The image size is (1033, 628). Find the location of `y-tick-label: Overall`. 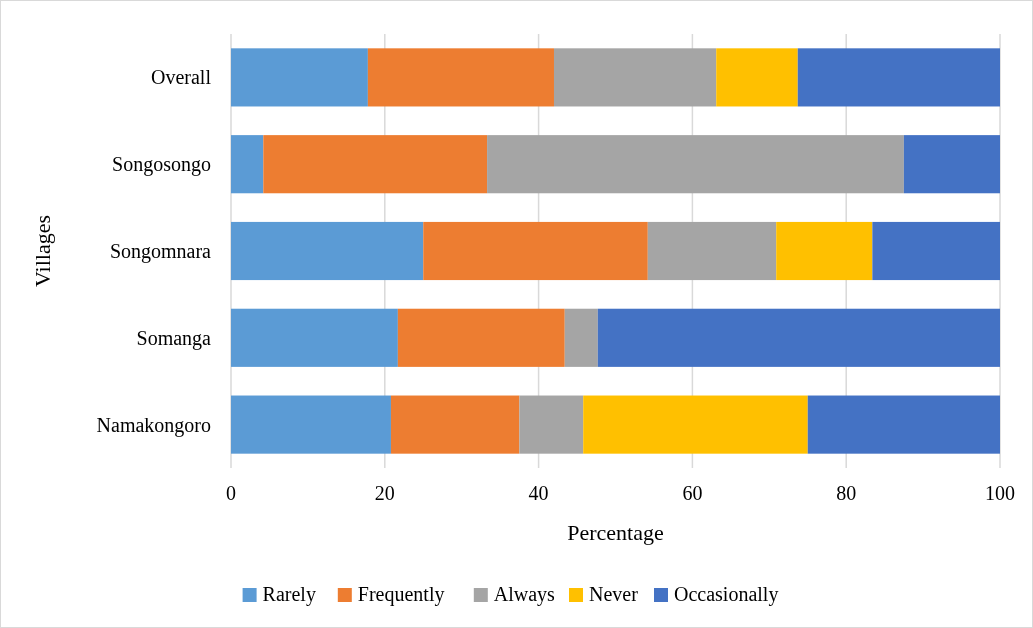

y-tick-label: Overall is located at coordinates (181, 77).